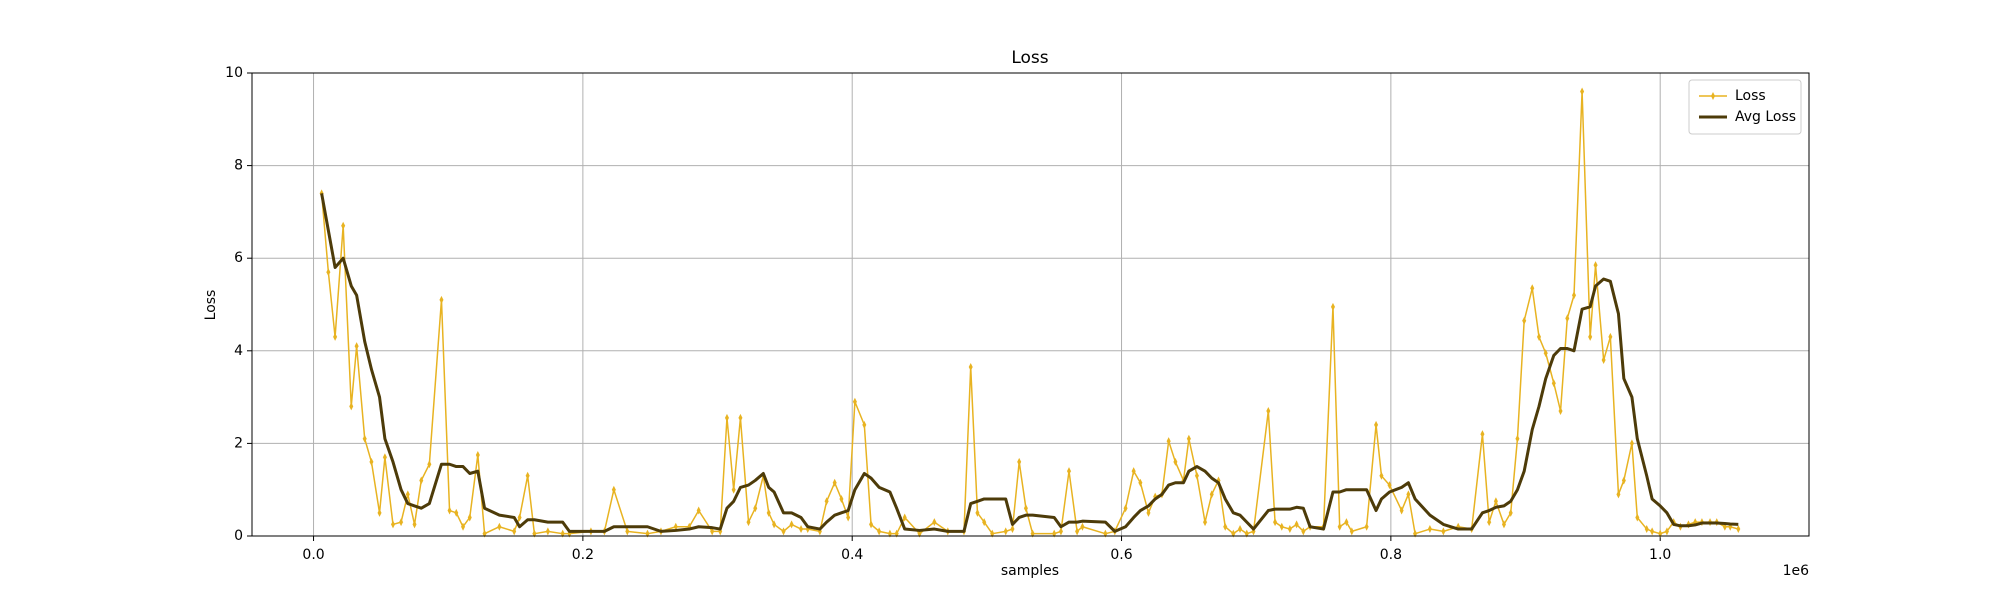 The height and width of the screenshot is (600, 2000). I want to click on legend-label: Avg Loss, so click(1765, 117).